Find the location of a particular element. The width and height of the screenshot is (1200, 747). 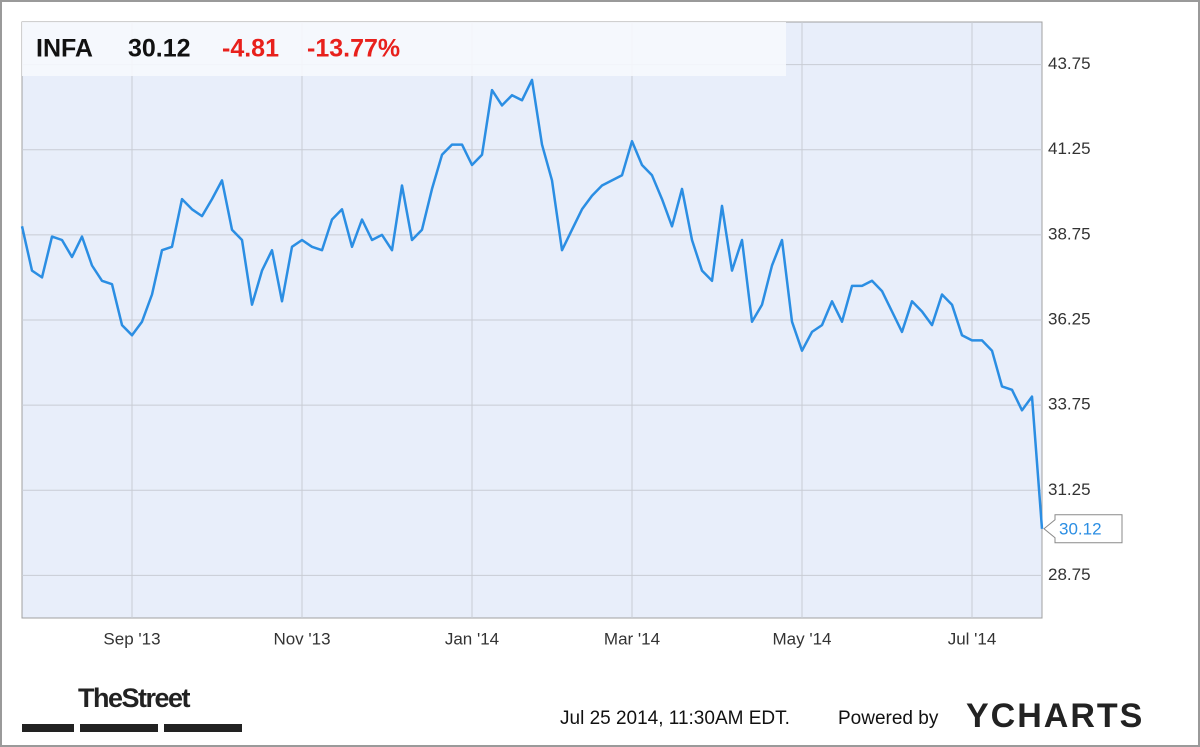

x-tick-label: Sep '13 is located at coordinates (131, 638).